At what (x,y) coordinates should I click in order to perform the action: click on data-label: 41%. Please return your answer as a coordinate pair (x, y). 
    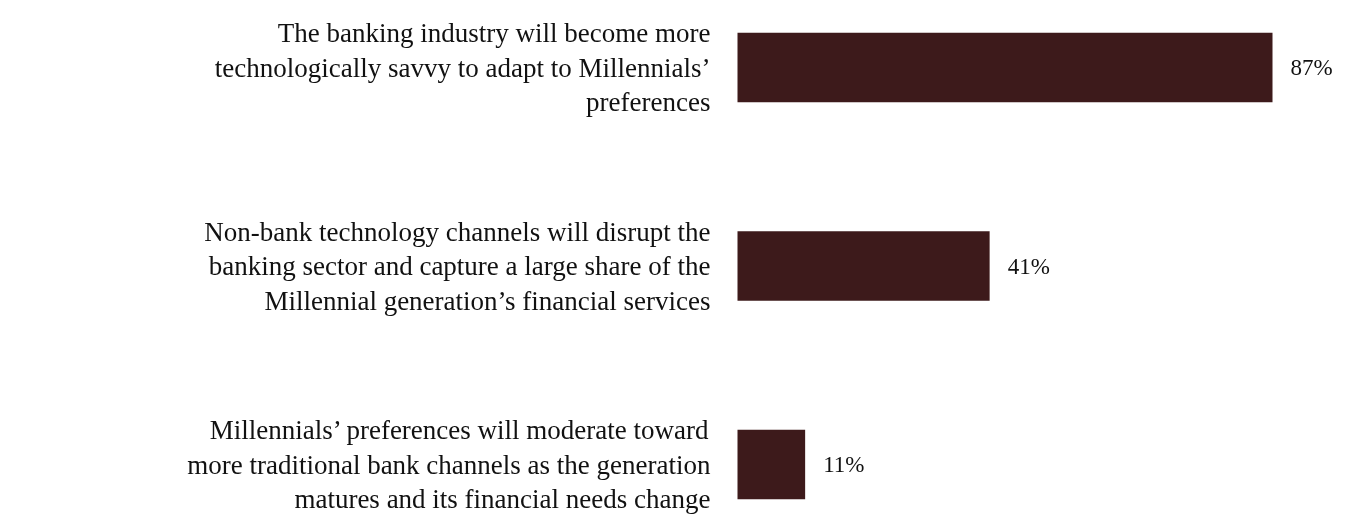
    Looking at the image, I should click on (1028, 266).